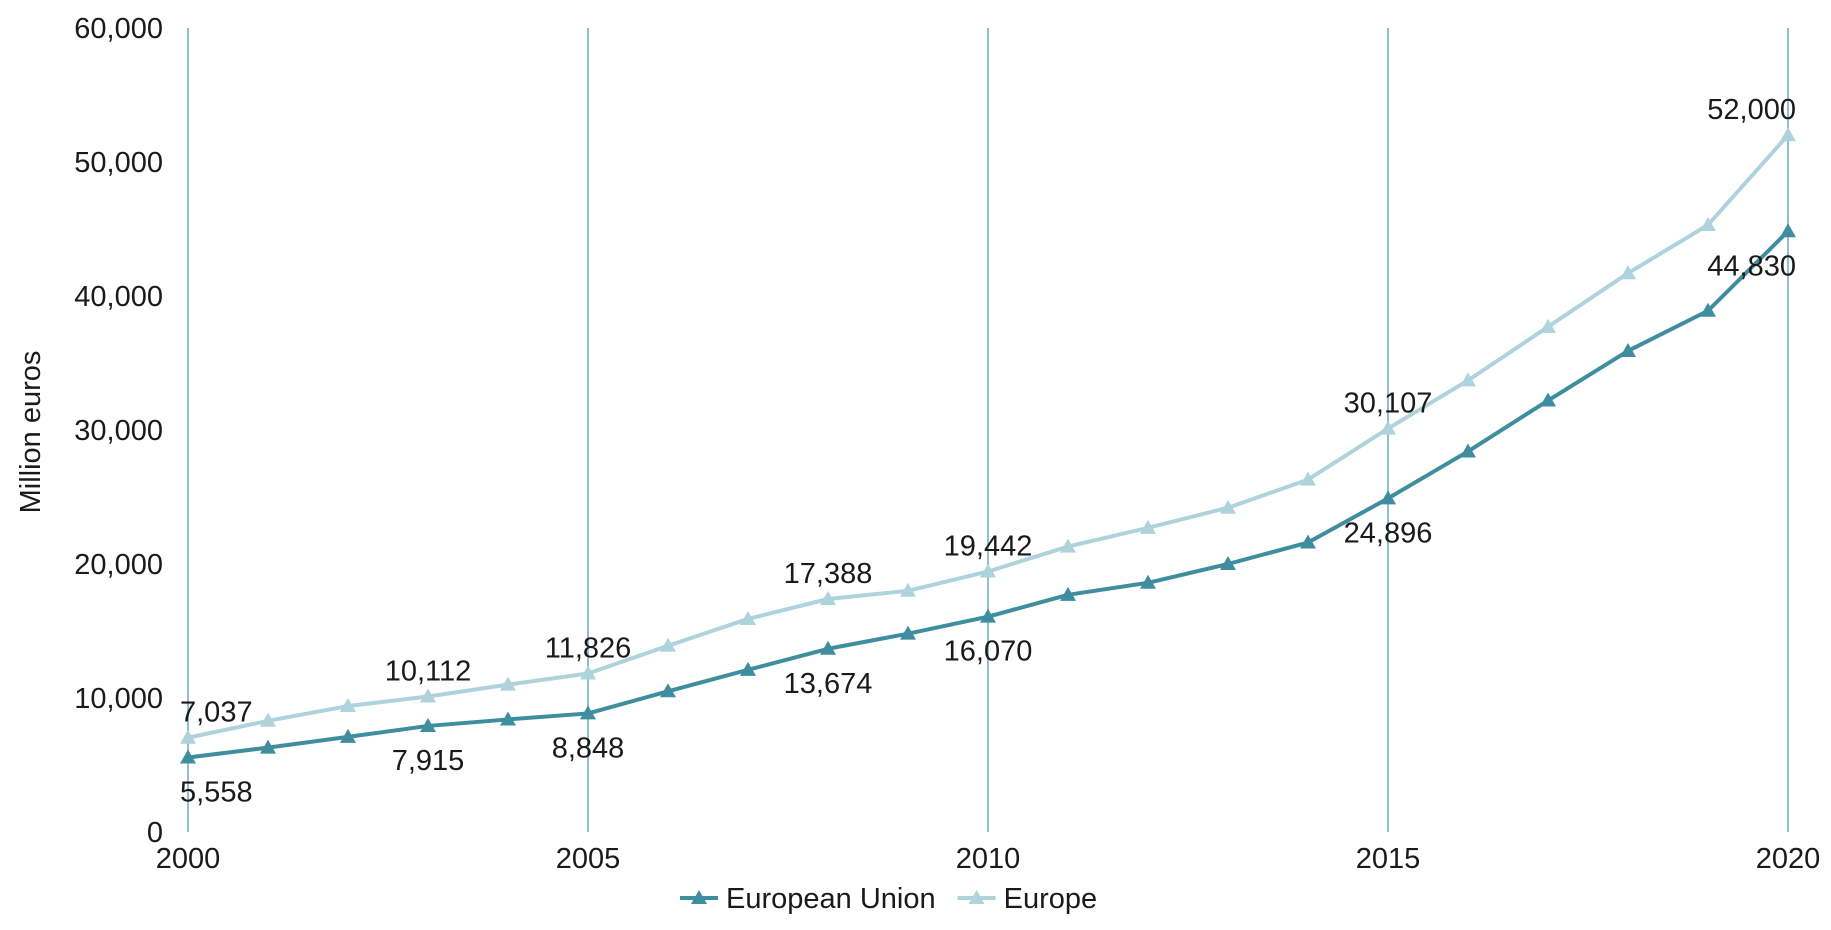  Describe the element at coordinates (216, 713) in the screenshot. I see `data-label: 7,037` at that location.